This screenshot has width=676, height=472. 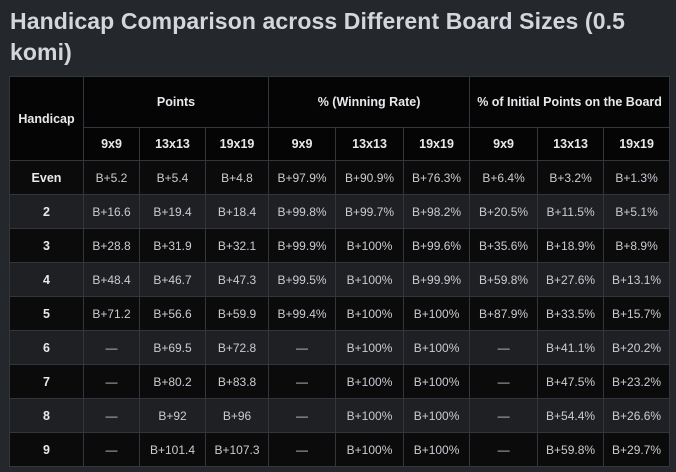 I want to click on handicap-label: 9, so click(x=46, y=449).